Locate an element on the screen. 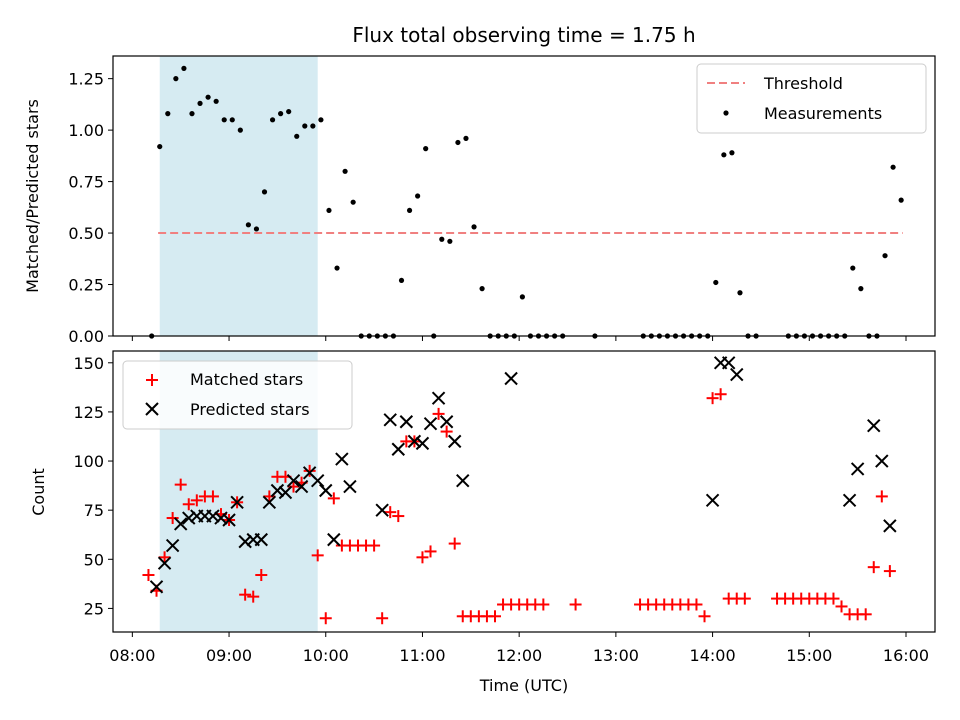  upper-highlight-span is located at coordinates (238, 196).